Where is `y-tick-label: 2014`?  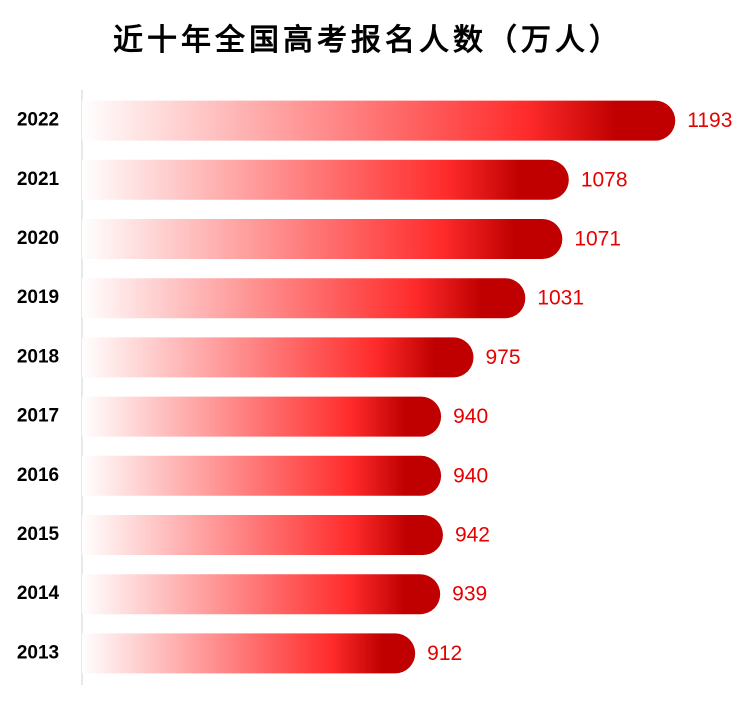
y-tick-label: 2014 is located at coordinates (38, 593).